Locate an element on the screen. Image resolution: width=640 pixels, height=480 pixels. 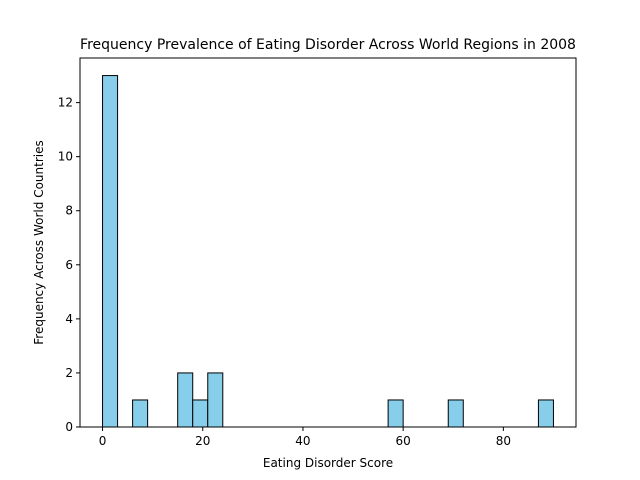
x-tick-label: 40 is located at coordinates (302, 441).